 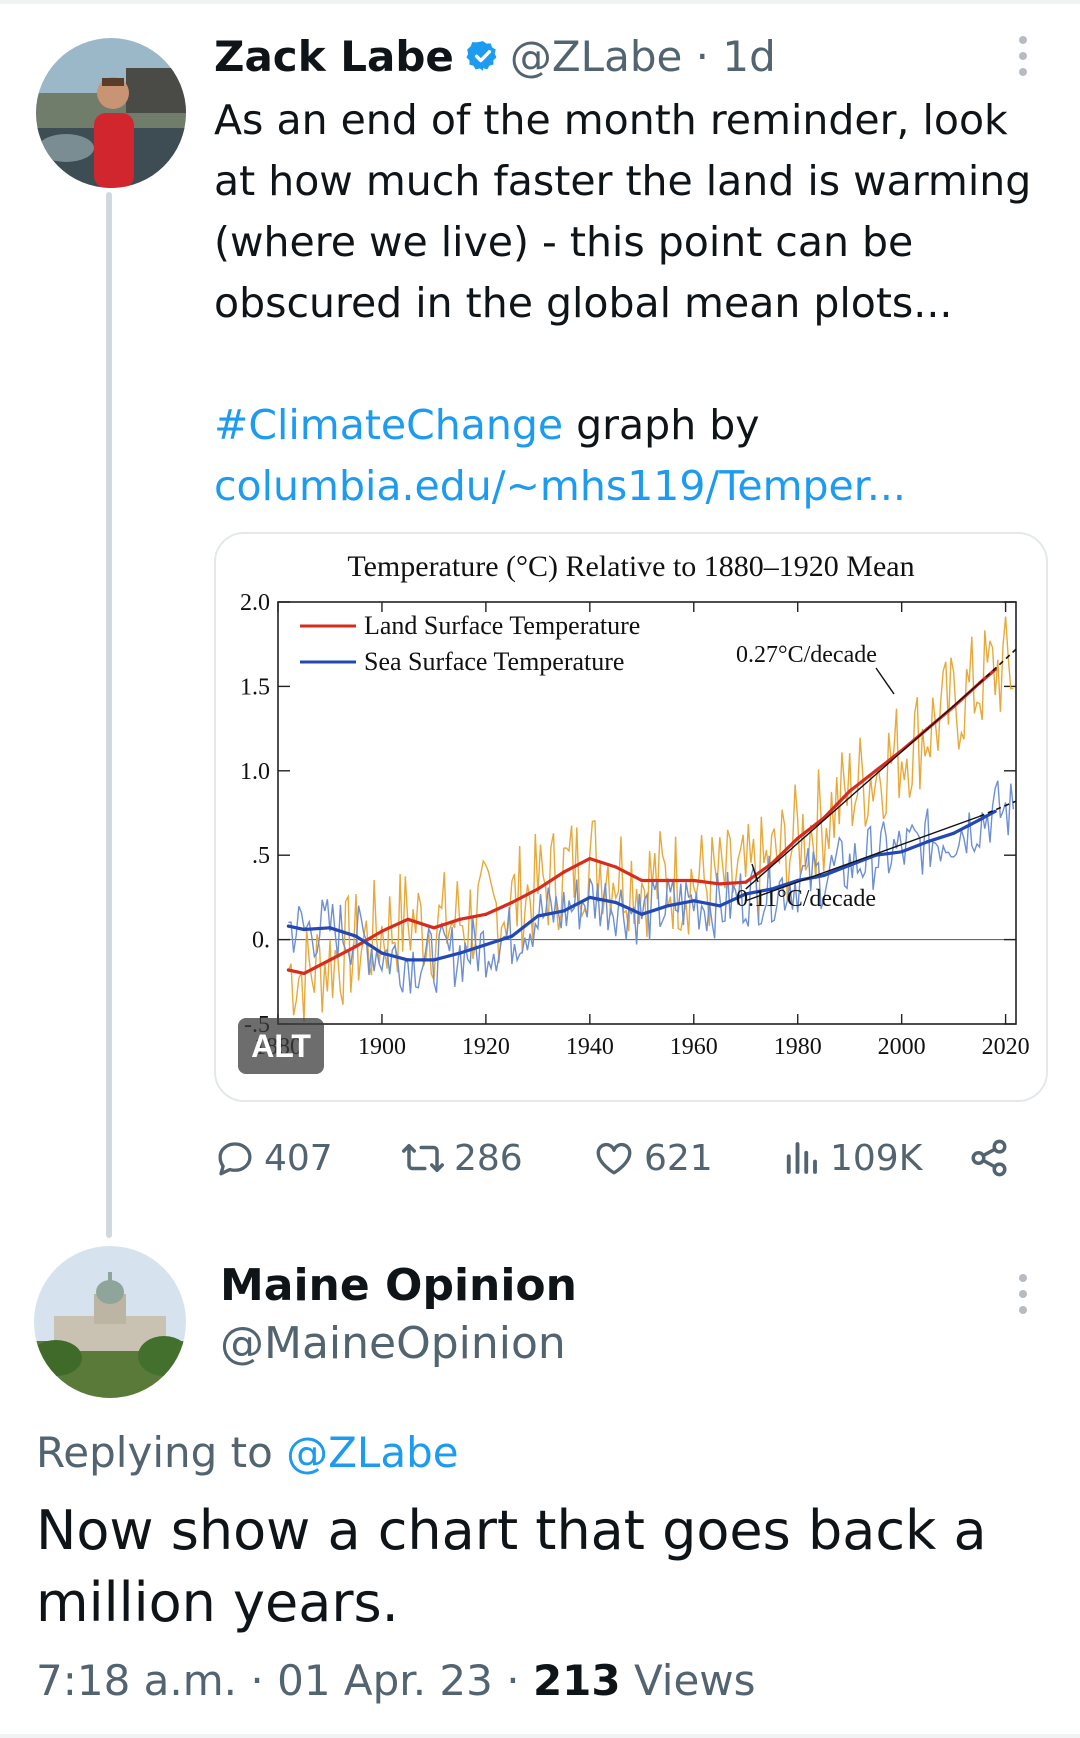 What do you see at coordinates (989, 1158) in the screenshot?
I see `share-icon` at bounding box center [989, 1158].